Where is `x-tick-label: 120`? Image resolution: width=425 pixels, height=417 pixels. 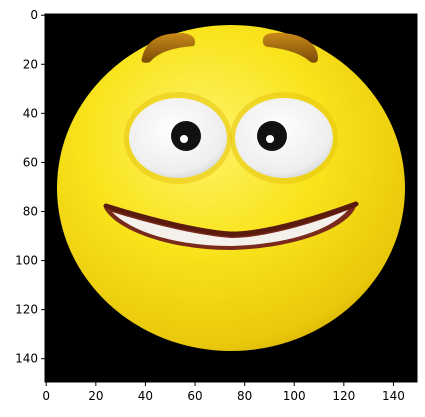
x-tick-label: 120 is located at coordinates (343, 396).